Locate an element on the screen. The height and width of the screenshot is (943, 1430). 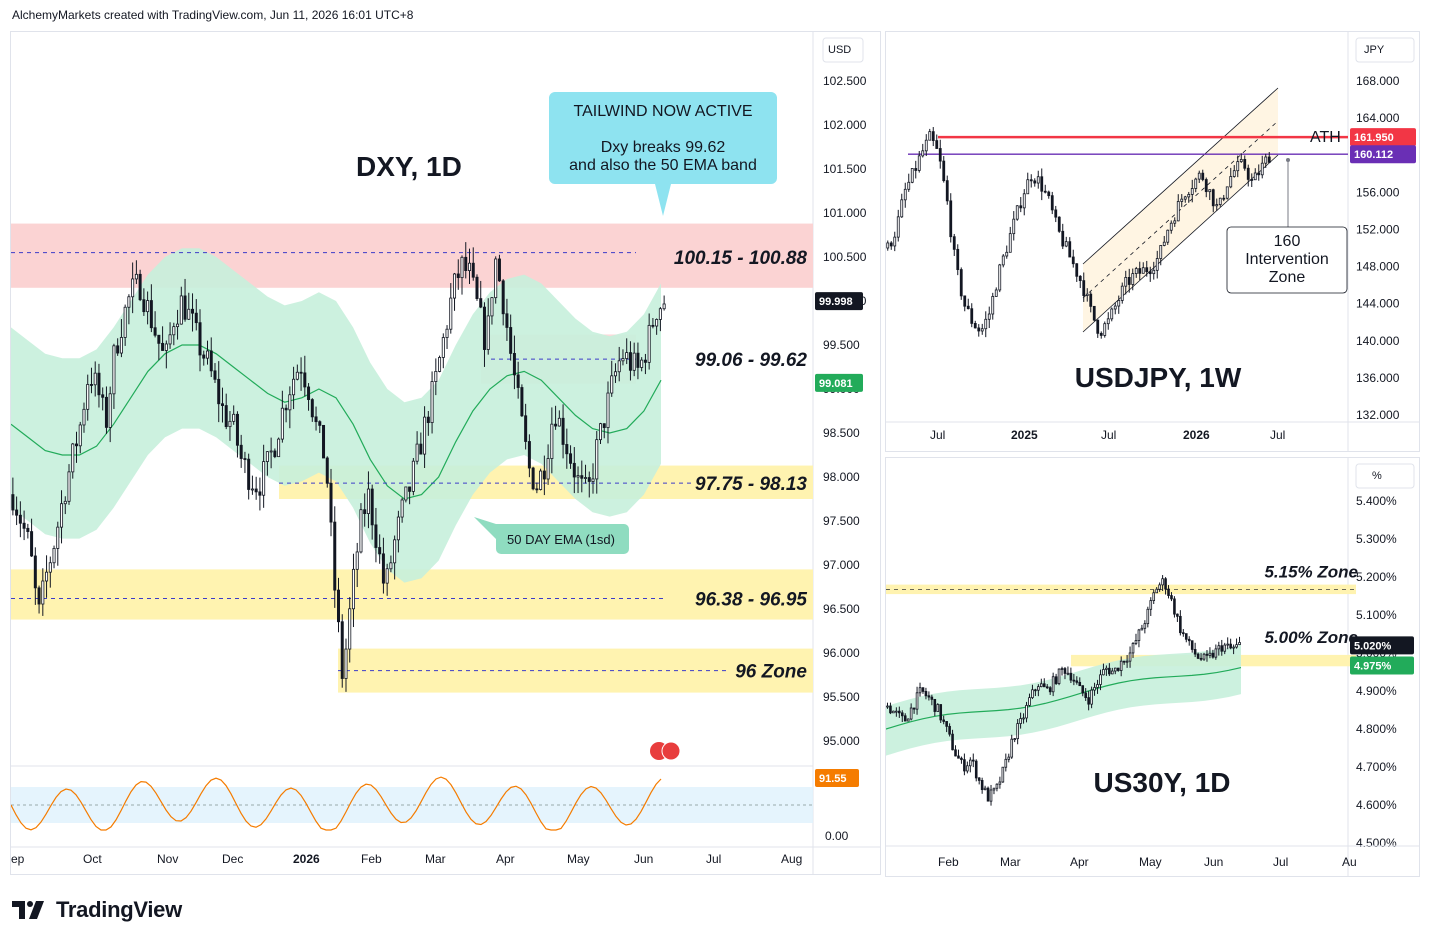
dxy-zone-label: 96.38 - 96.95 is located at coordinates (751, 599).